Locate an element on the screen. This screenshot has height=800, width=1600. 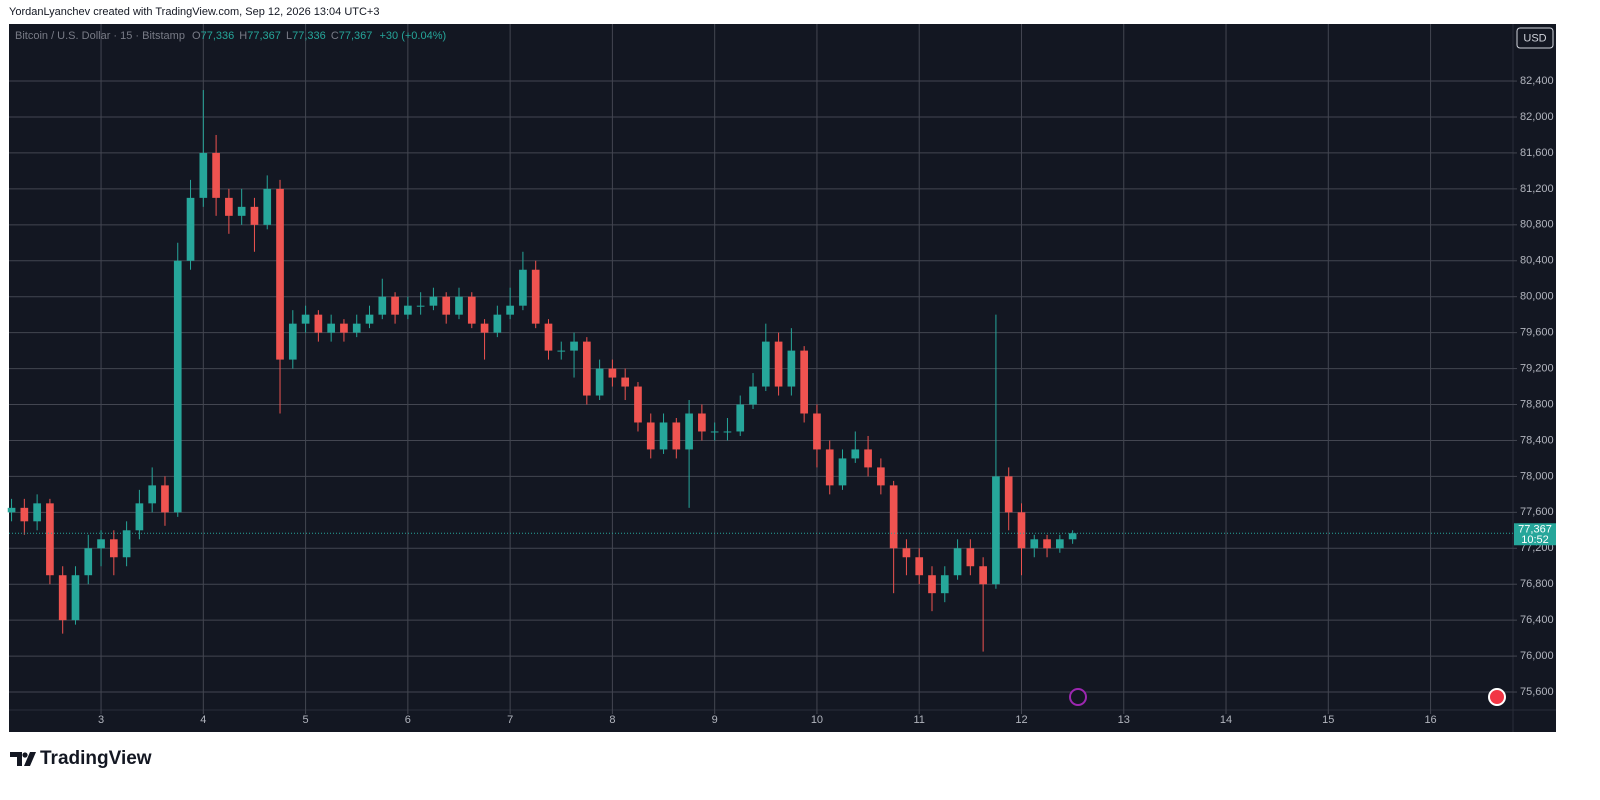
currency-button is located at coordinates (1535, 38).